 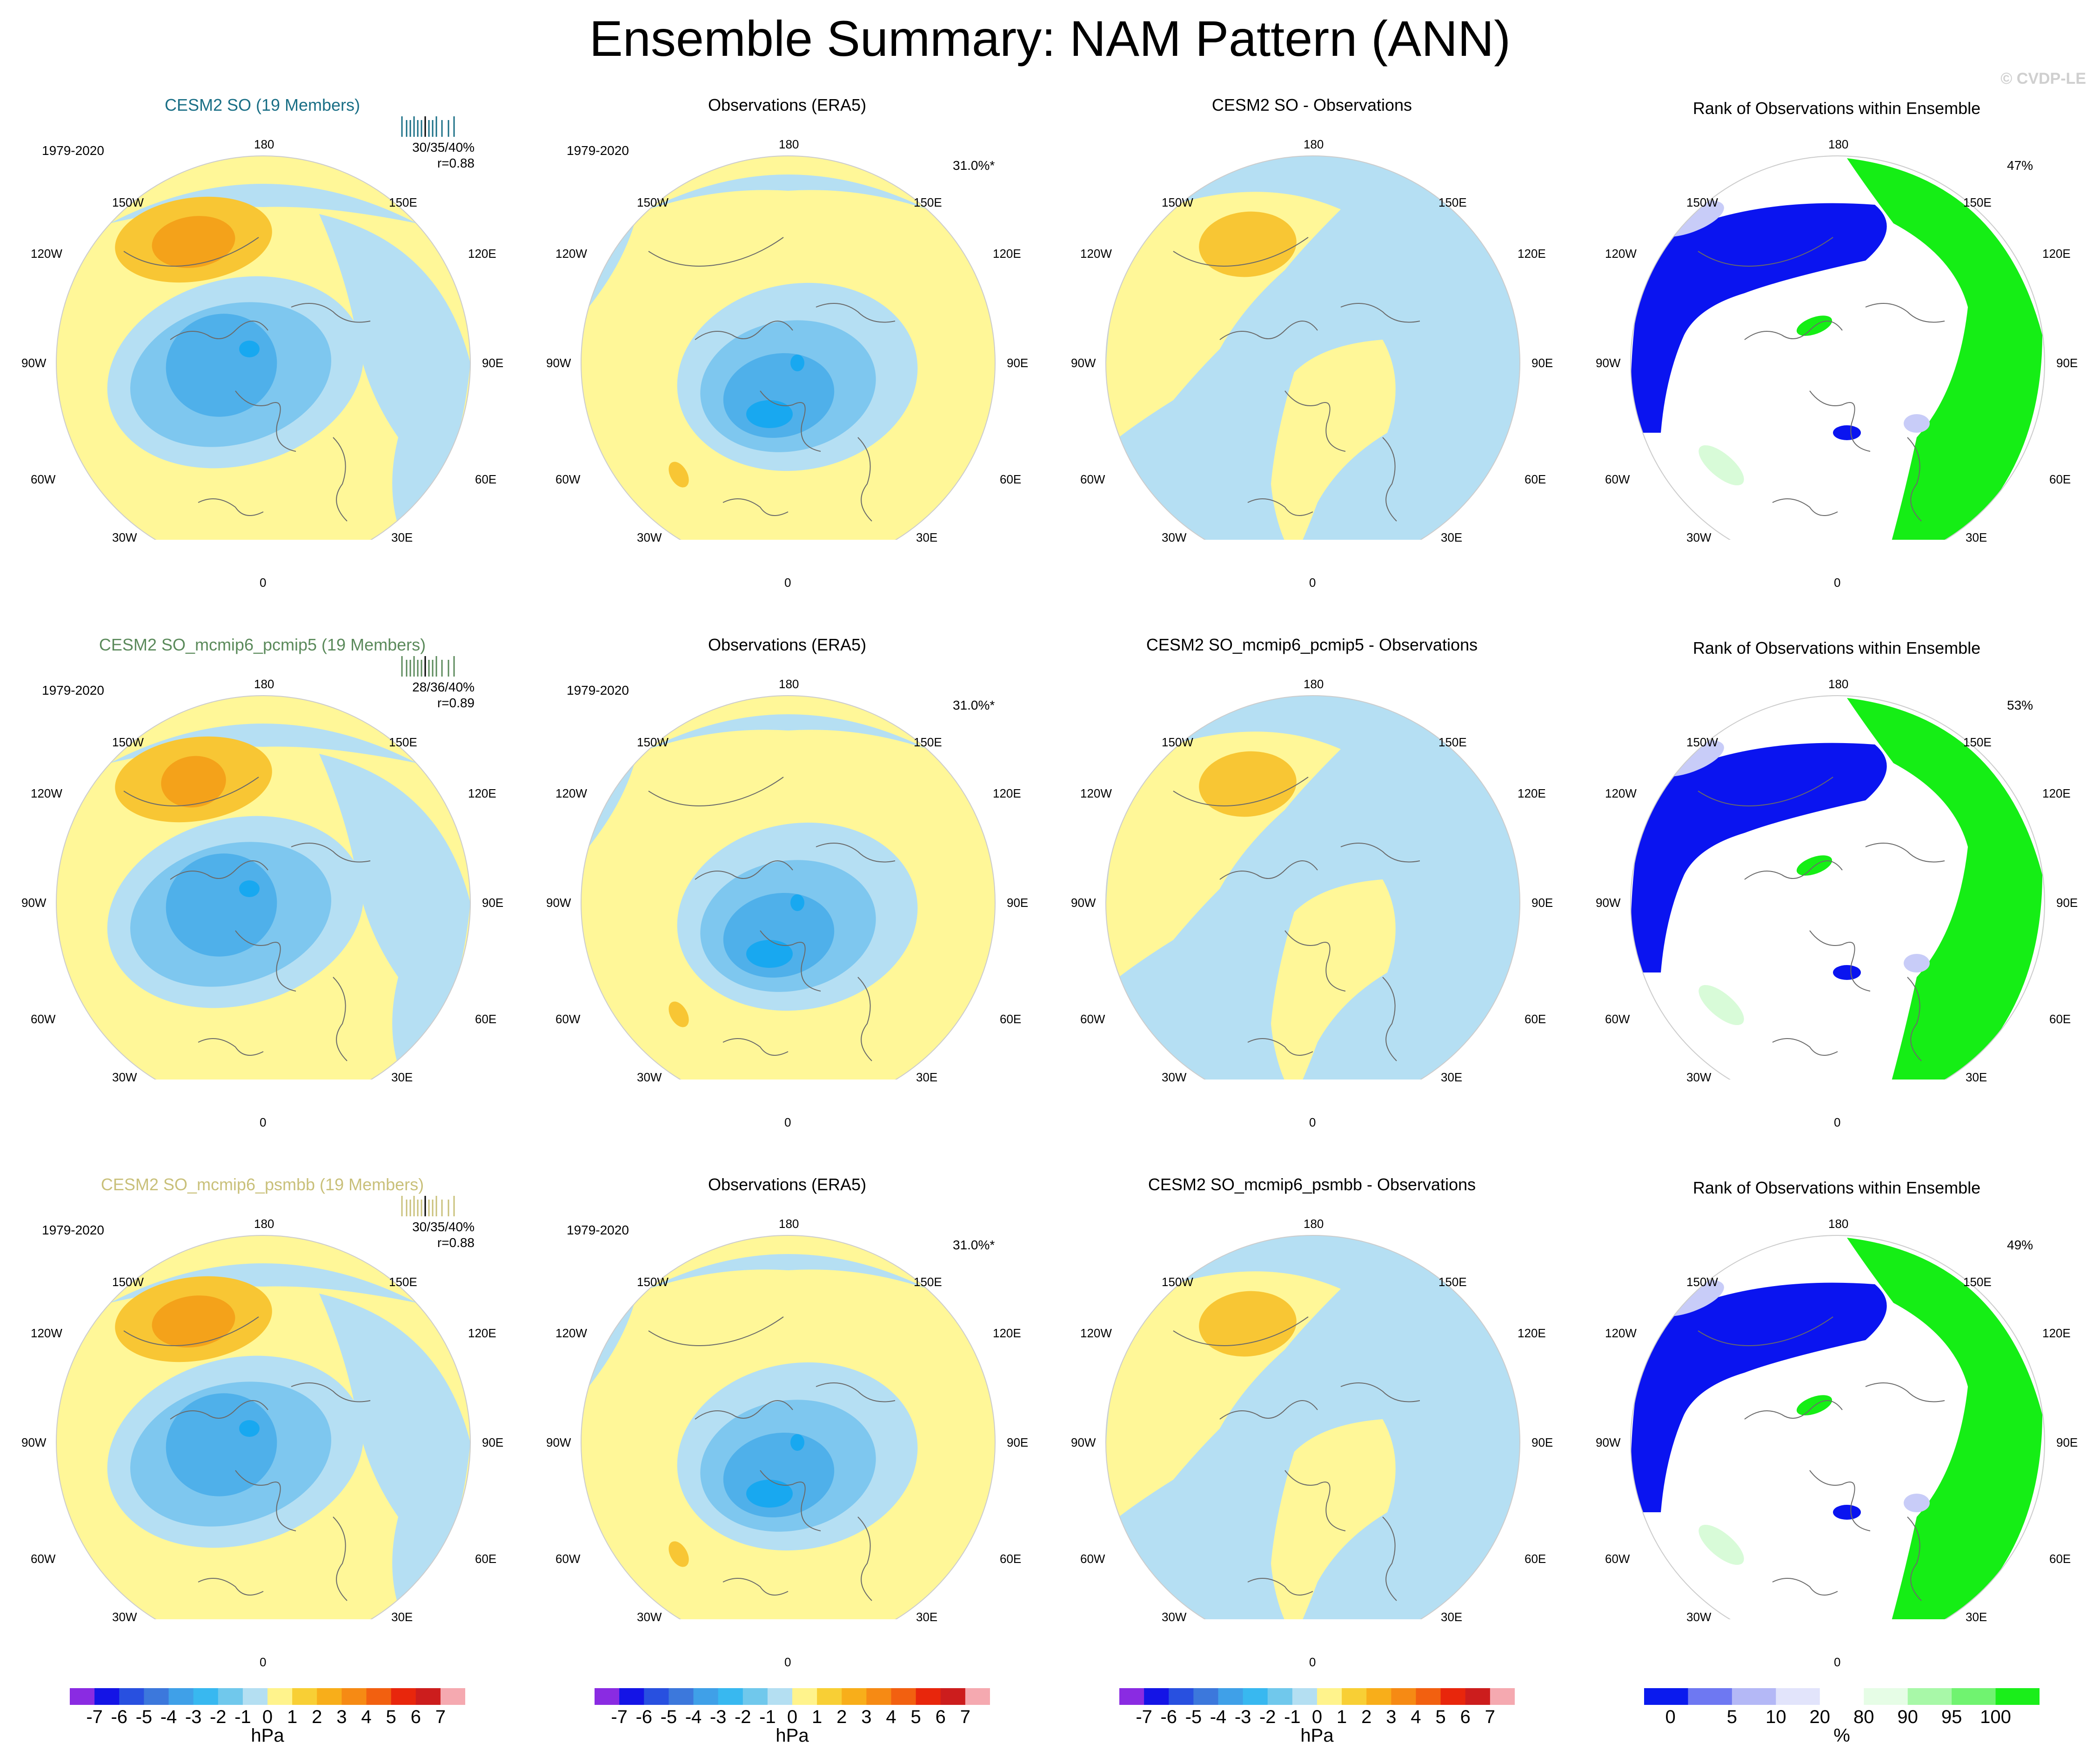 I want to click on map-diff, so click(x=1312, y=347).